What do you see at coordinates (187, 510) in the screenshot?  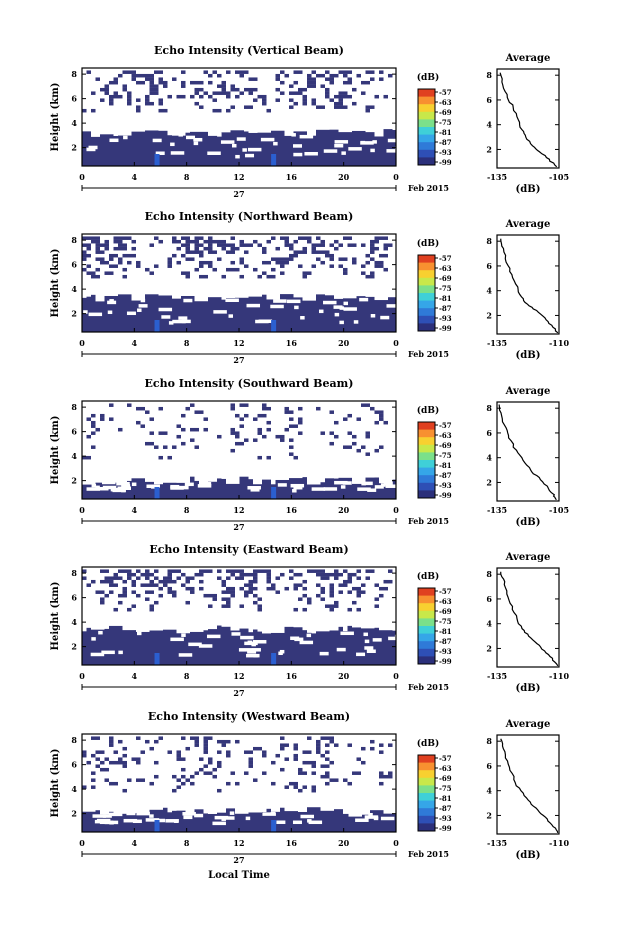 I see `x-tick-label: 8` at bounding box center [187, 510].